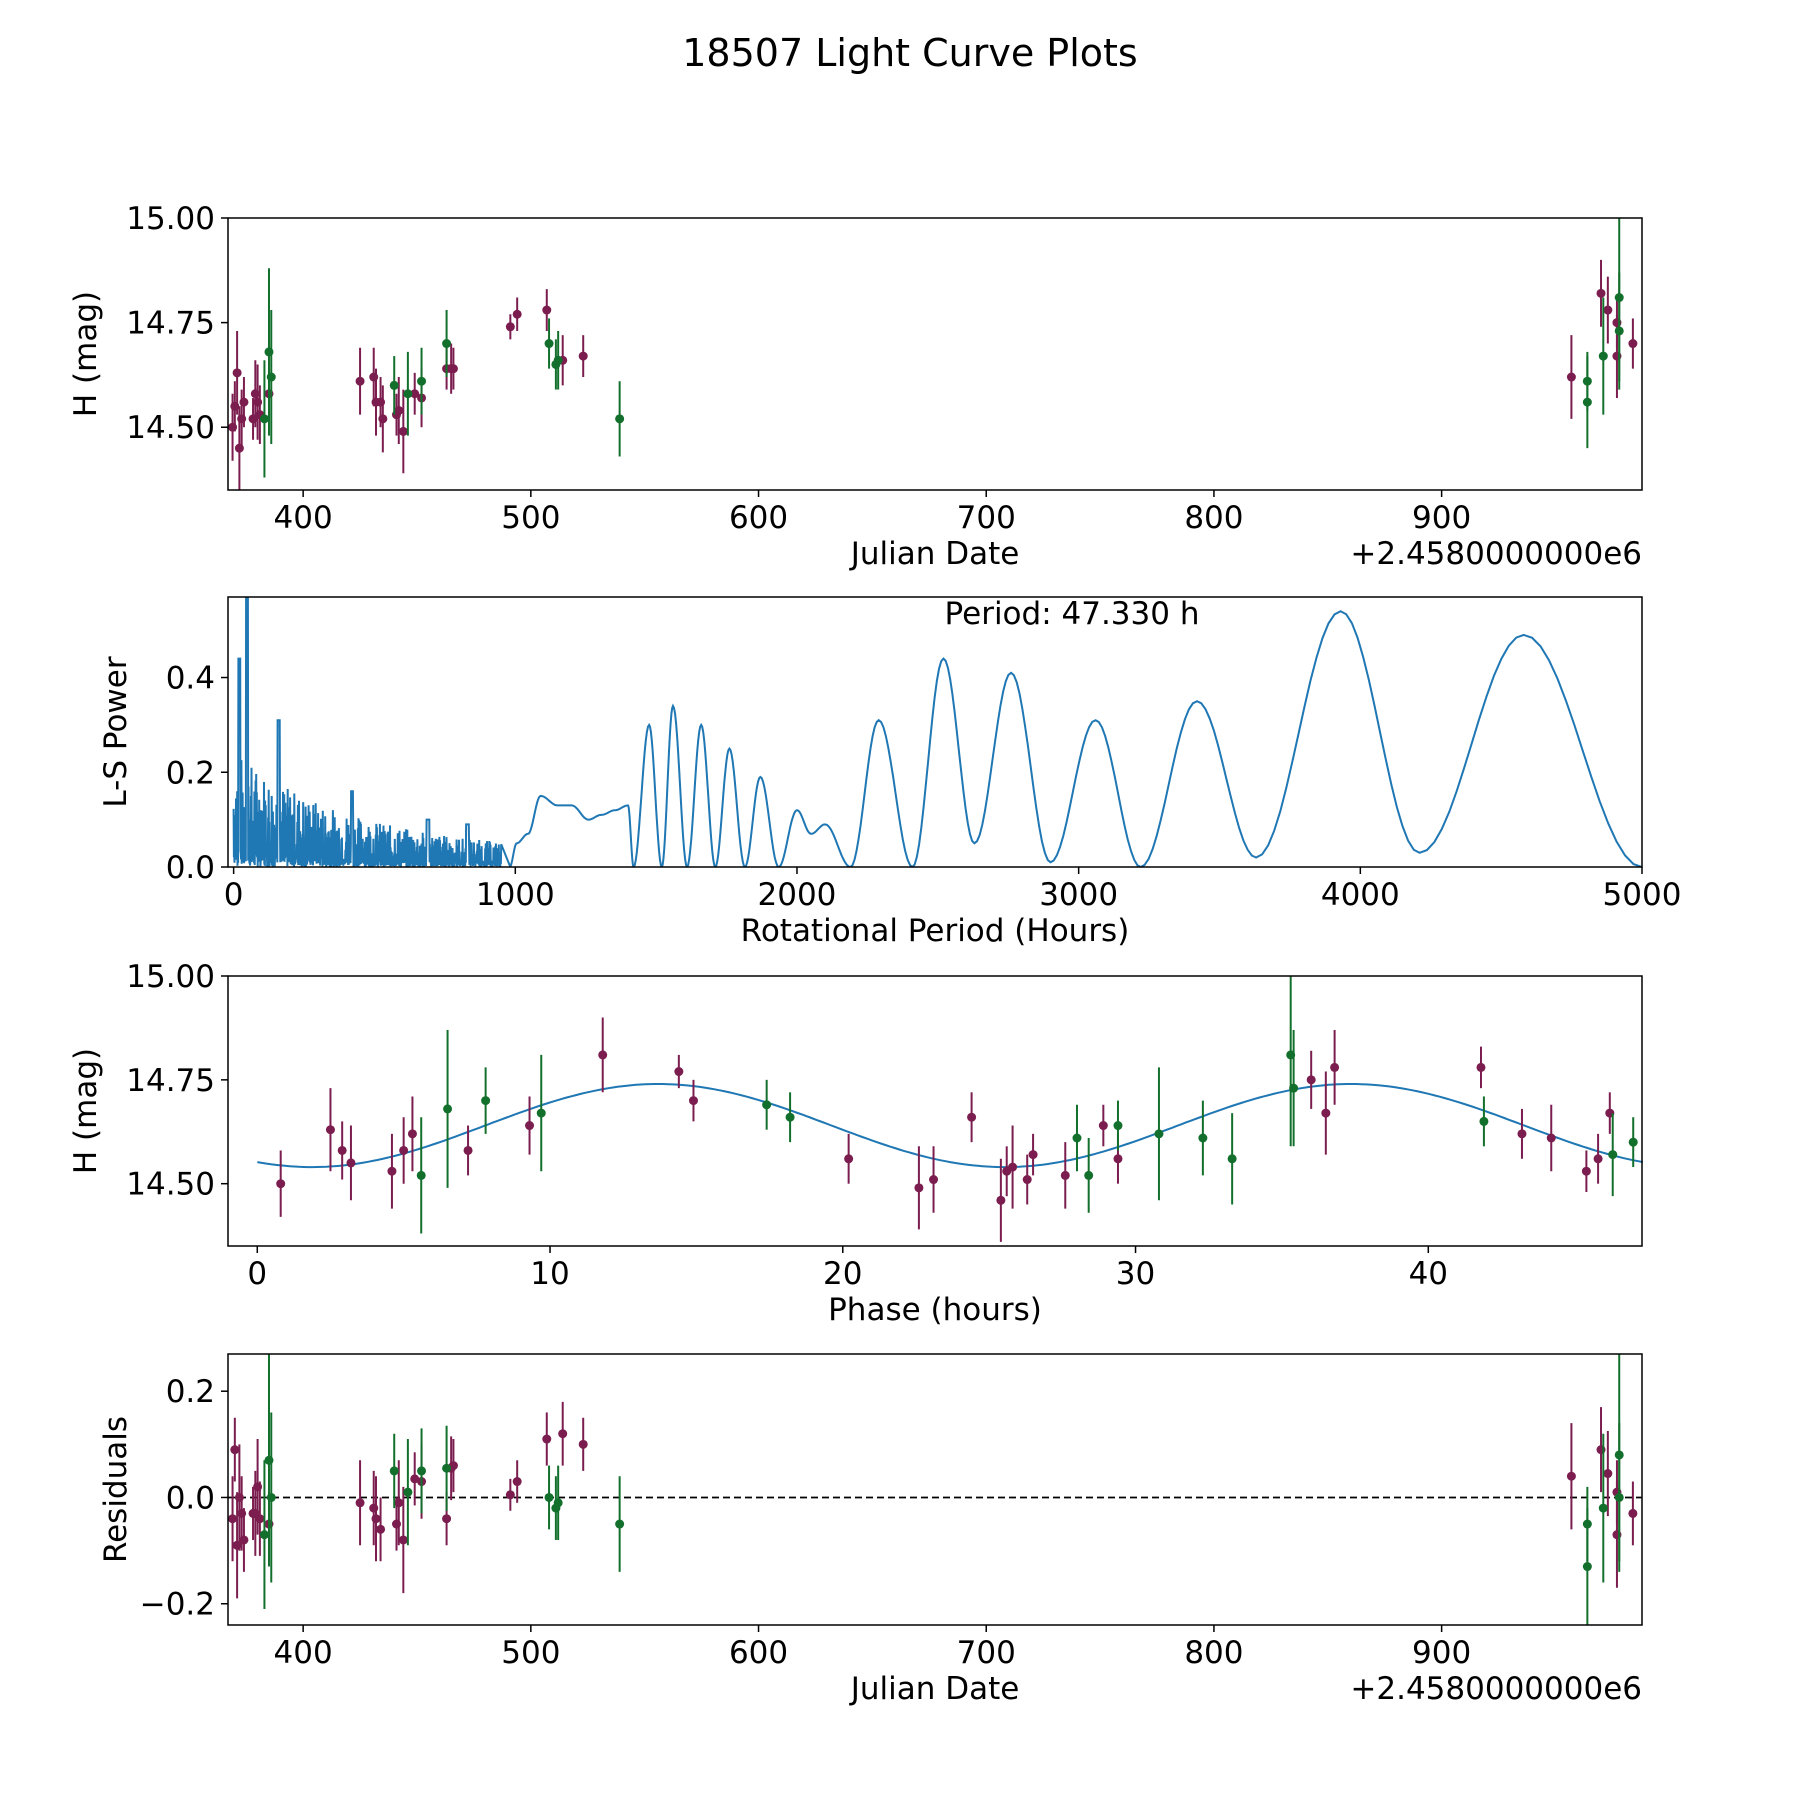 Image resolution: width=1800 pixels, height=1800 pixels. Describe the element at coordinates (116, 731) in the screenshot. I see `y-axis-label: L-S Power` at that location.